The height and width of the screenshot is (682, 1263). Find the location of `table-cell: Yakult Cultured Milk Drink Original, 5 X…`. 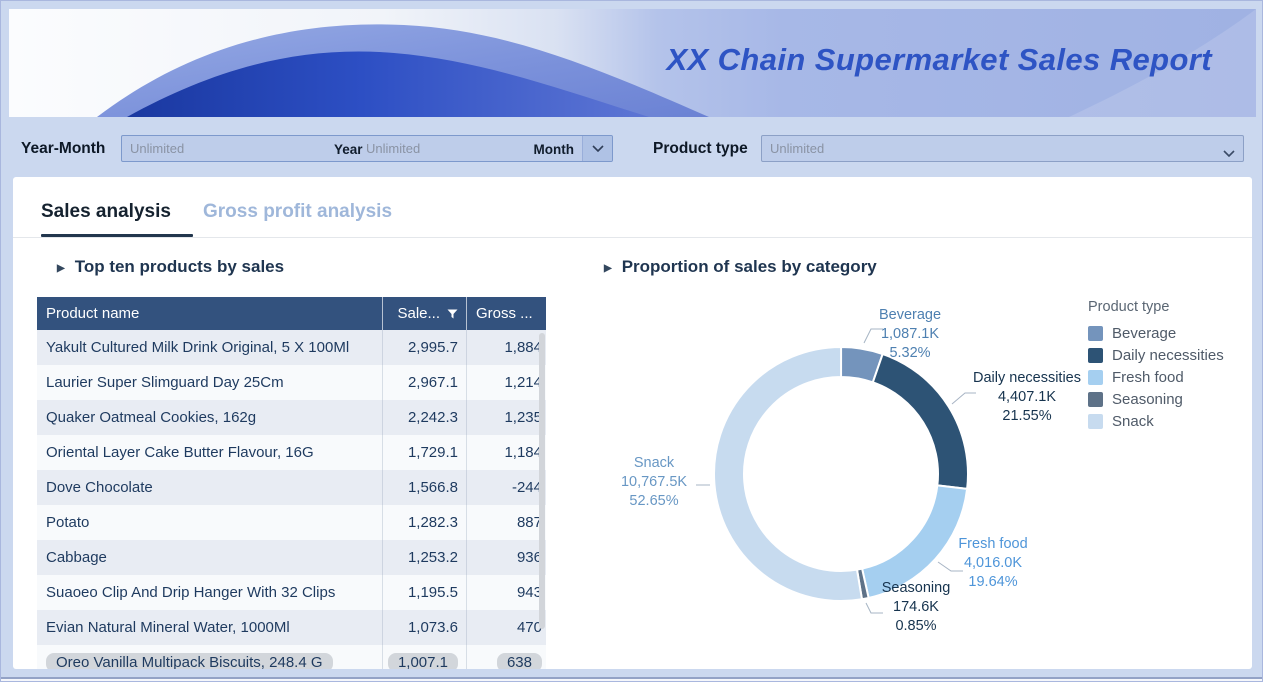

table-cell: Yakult Cultured Milk Drink Original, 5 X… is located at coordinates (198, 347).